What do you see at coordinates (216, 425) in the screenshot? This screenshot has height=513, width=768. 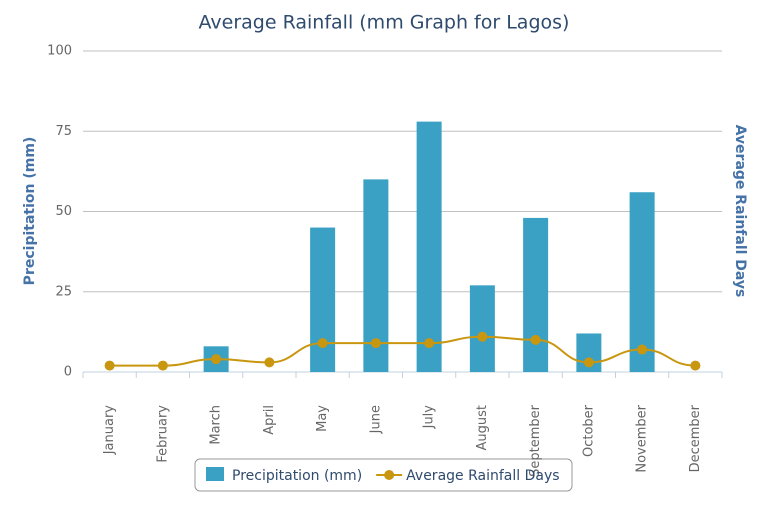 I see `x-tick-label: March` at bounding box center [216, 425].